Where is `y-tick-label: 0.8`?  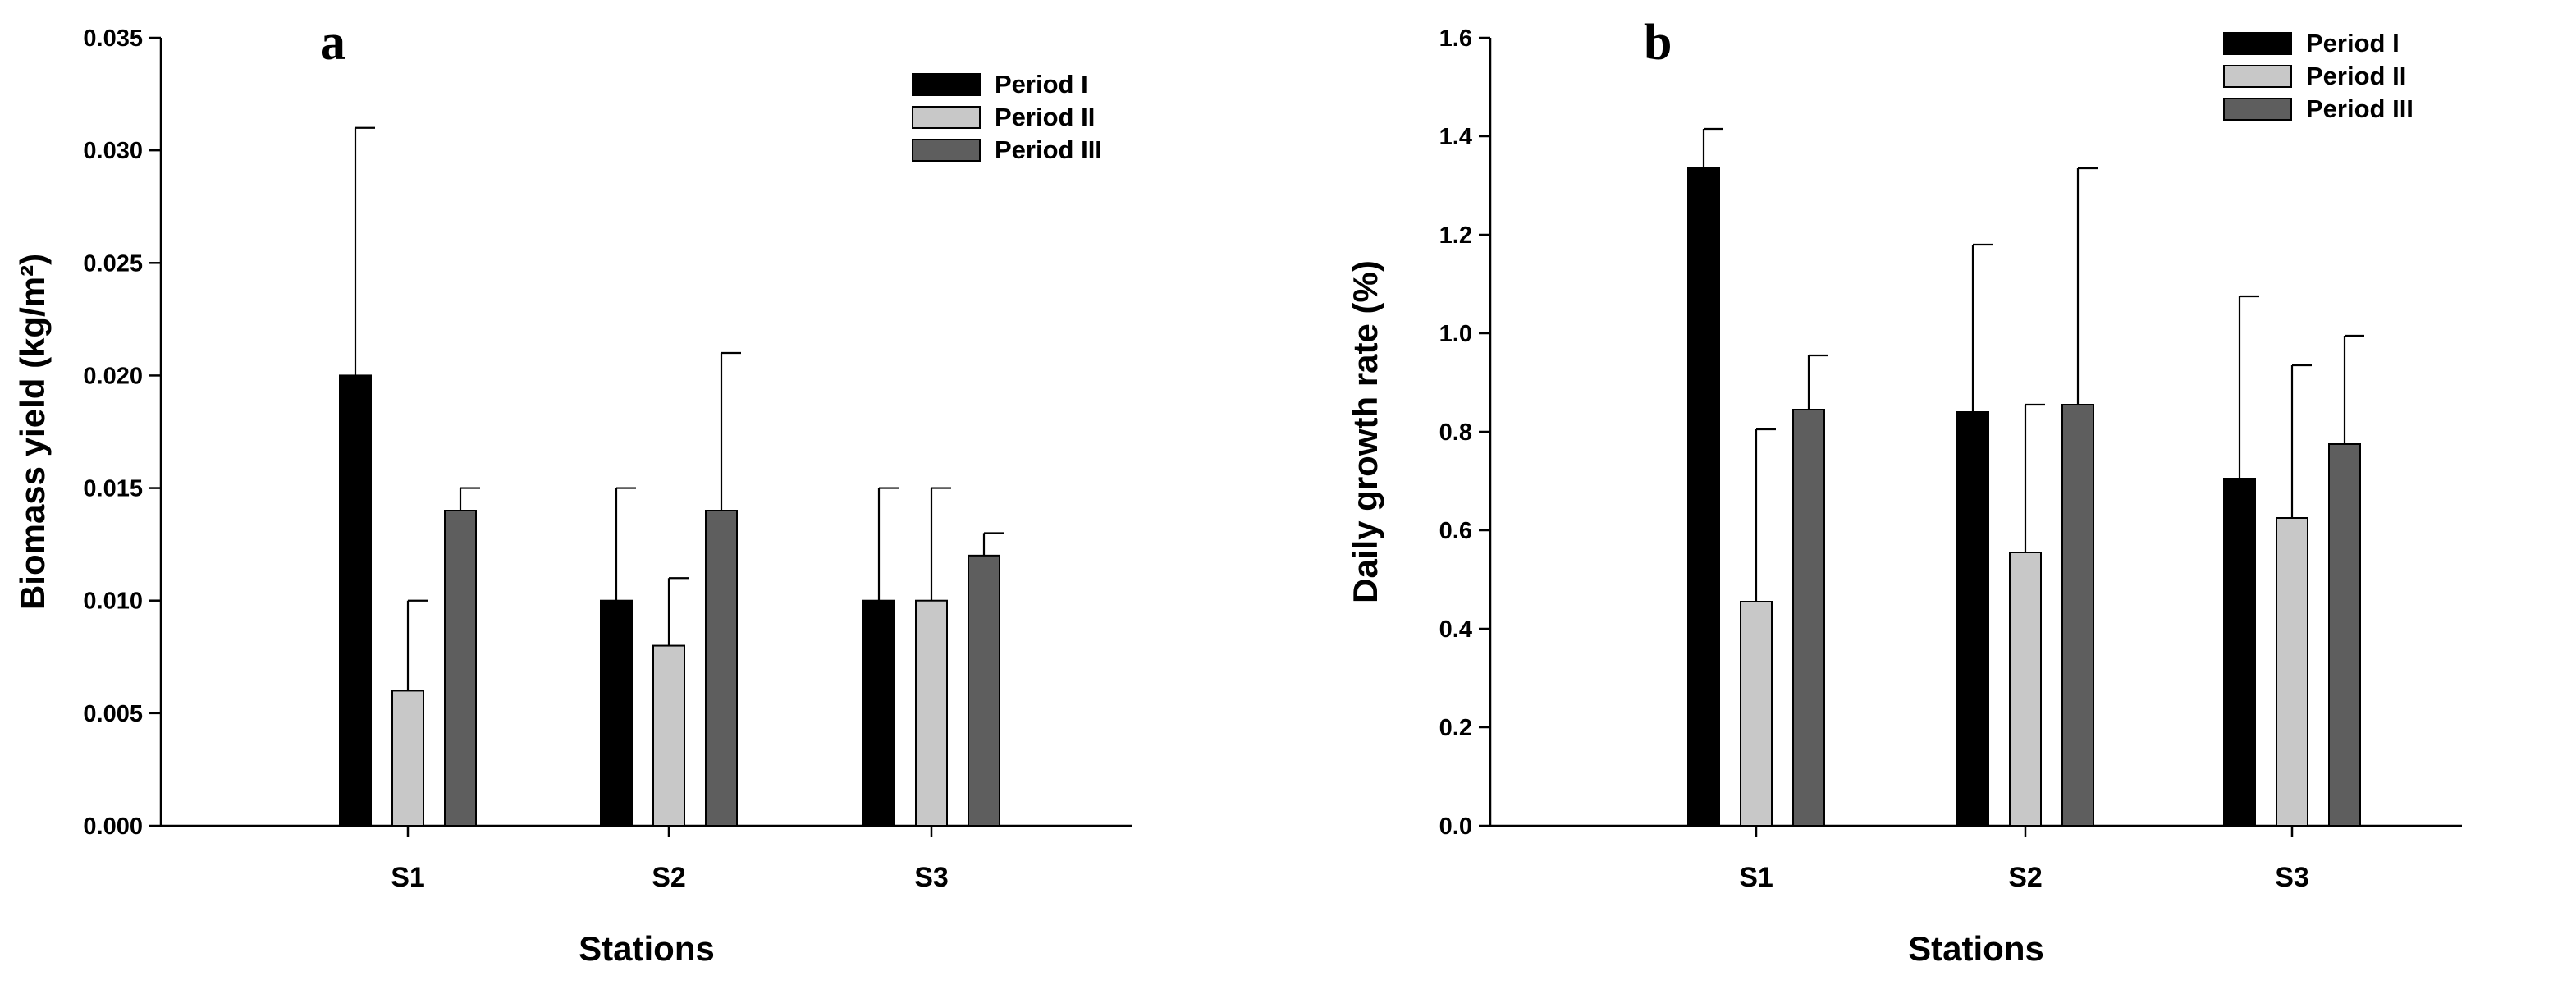 y-tick-label: 0.8 is located at coordinates (1455, 432).